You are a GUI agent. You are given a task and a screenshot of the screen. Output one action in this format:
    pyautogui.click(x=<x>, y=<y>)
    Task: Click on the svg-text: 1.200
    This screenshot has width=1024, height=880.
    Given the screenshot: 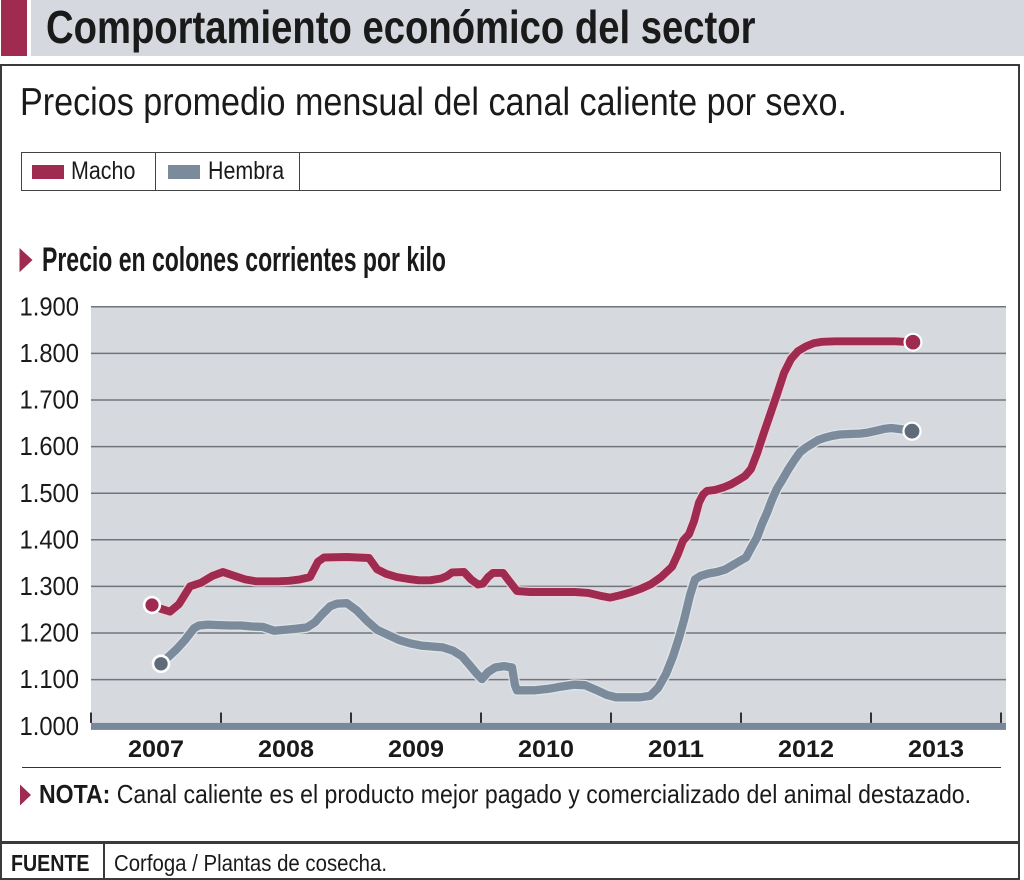 What is the action you would take?
    pyautogui.click(x=50, y=634)
    